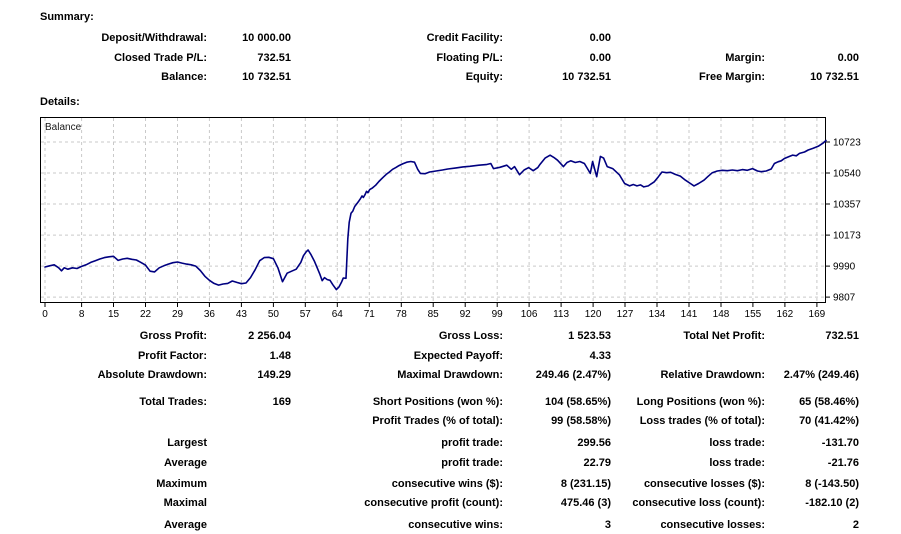  I want to click on x-axis-label: 99, so click(498, 314).